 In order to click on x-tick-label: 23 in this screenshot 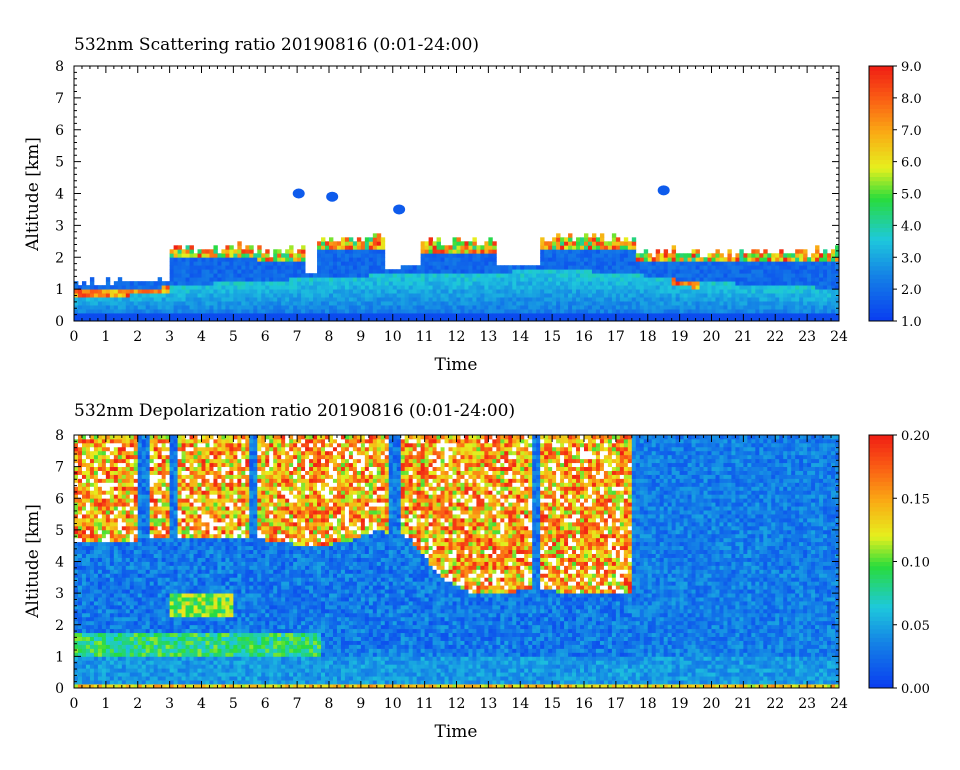, I will do `click(807, 337)`.